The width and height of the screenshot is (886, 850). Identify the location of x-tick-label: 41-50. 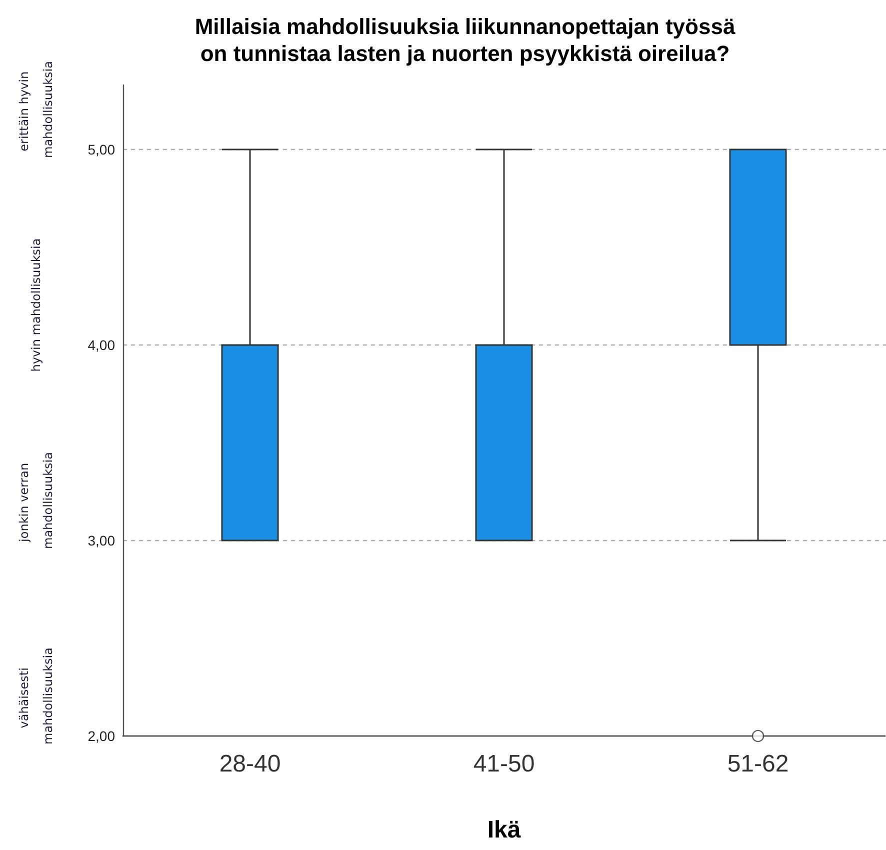
(504, 764).